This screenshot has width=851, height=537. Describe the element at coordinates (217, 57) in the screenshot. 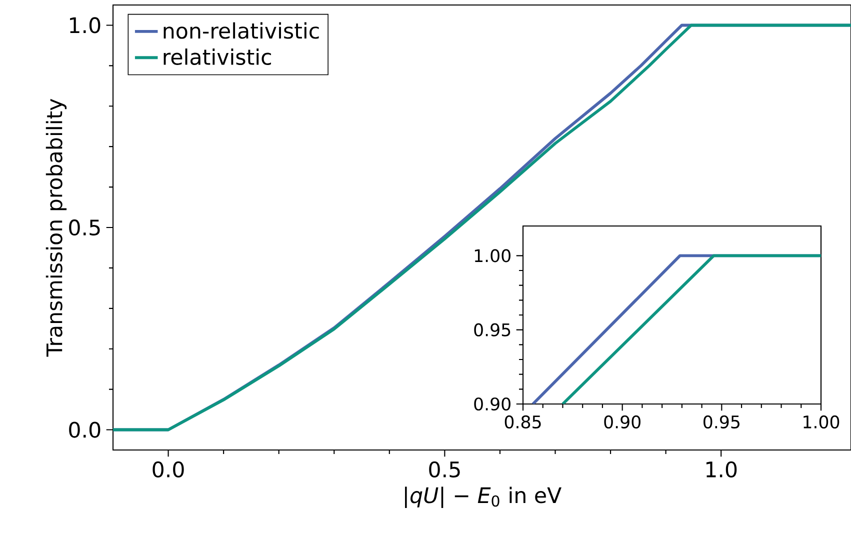

I see `legend-label: relativistic` at that location.